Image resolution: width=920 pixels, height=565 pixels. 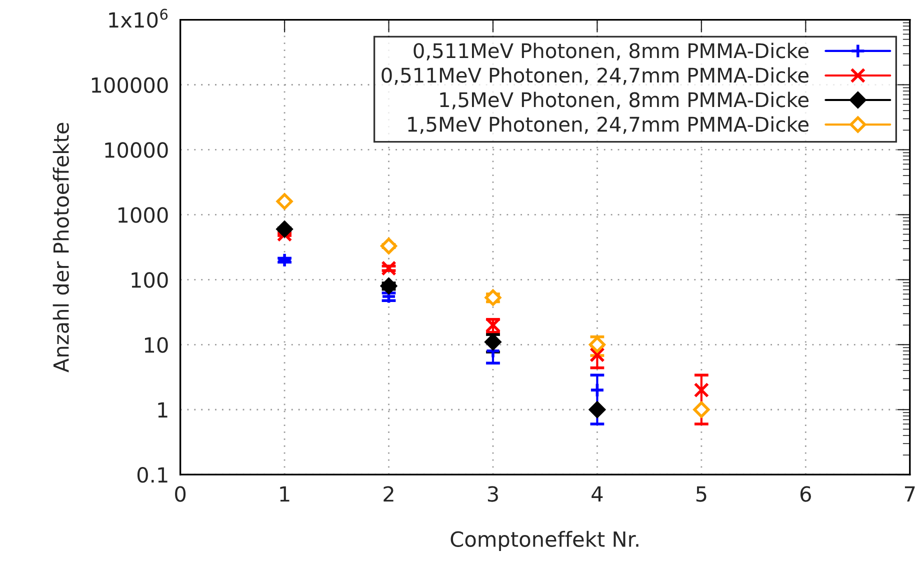 What do you see at coordinates (136, 150) in the screenshot?
I see `y-tick-label: 10000` at bounding box center [136, 150].